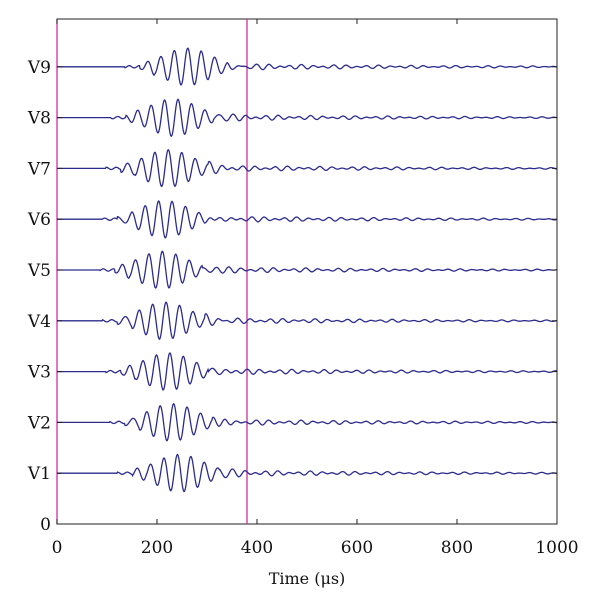 This screenshot has width=600, height=611. I want to click on trace-V9, so click(307, 66).